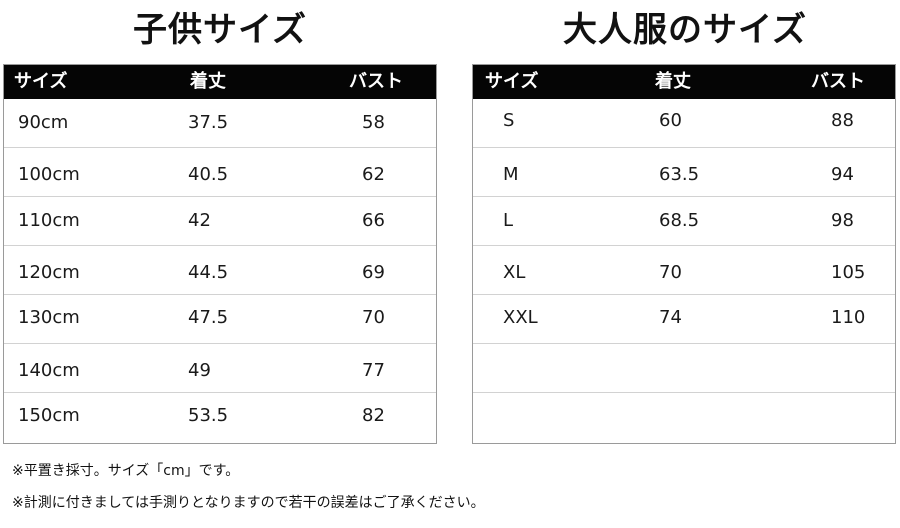  Describe the element at coordinates (49, 317) in the screenshot. I see `cell-size: 130cm` at that location.